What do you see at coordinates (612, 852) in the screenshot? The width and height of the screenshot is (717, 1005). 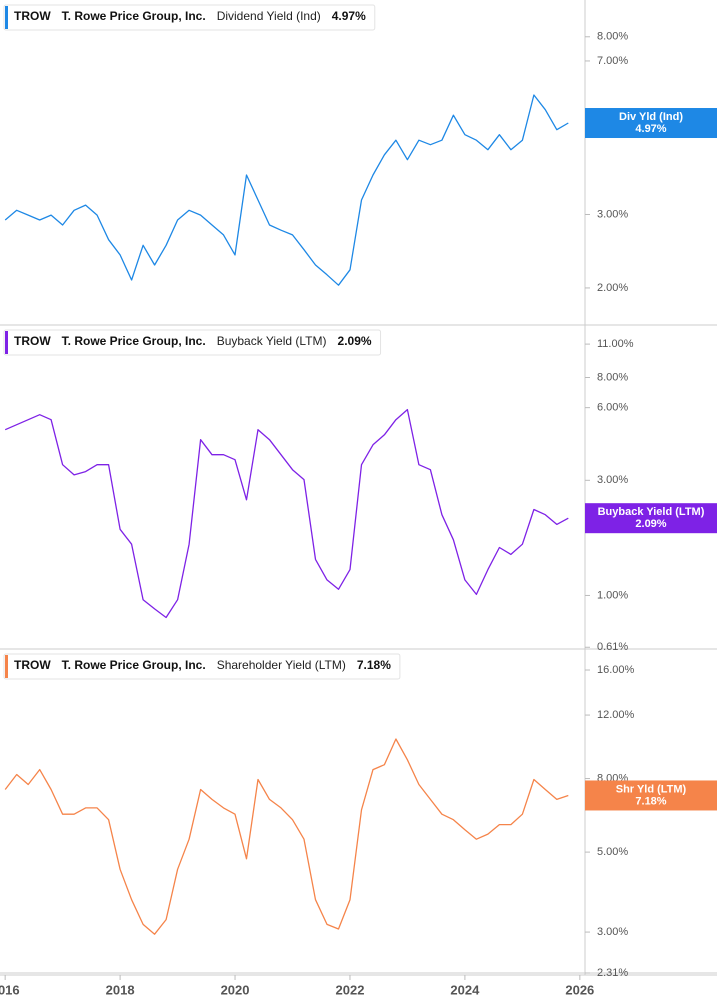 I see `y-tick-label: 5.00%` at bounding box center [612, 852].